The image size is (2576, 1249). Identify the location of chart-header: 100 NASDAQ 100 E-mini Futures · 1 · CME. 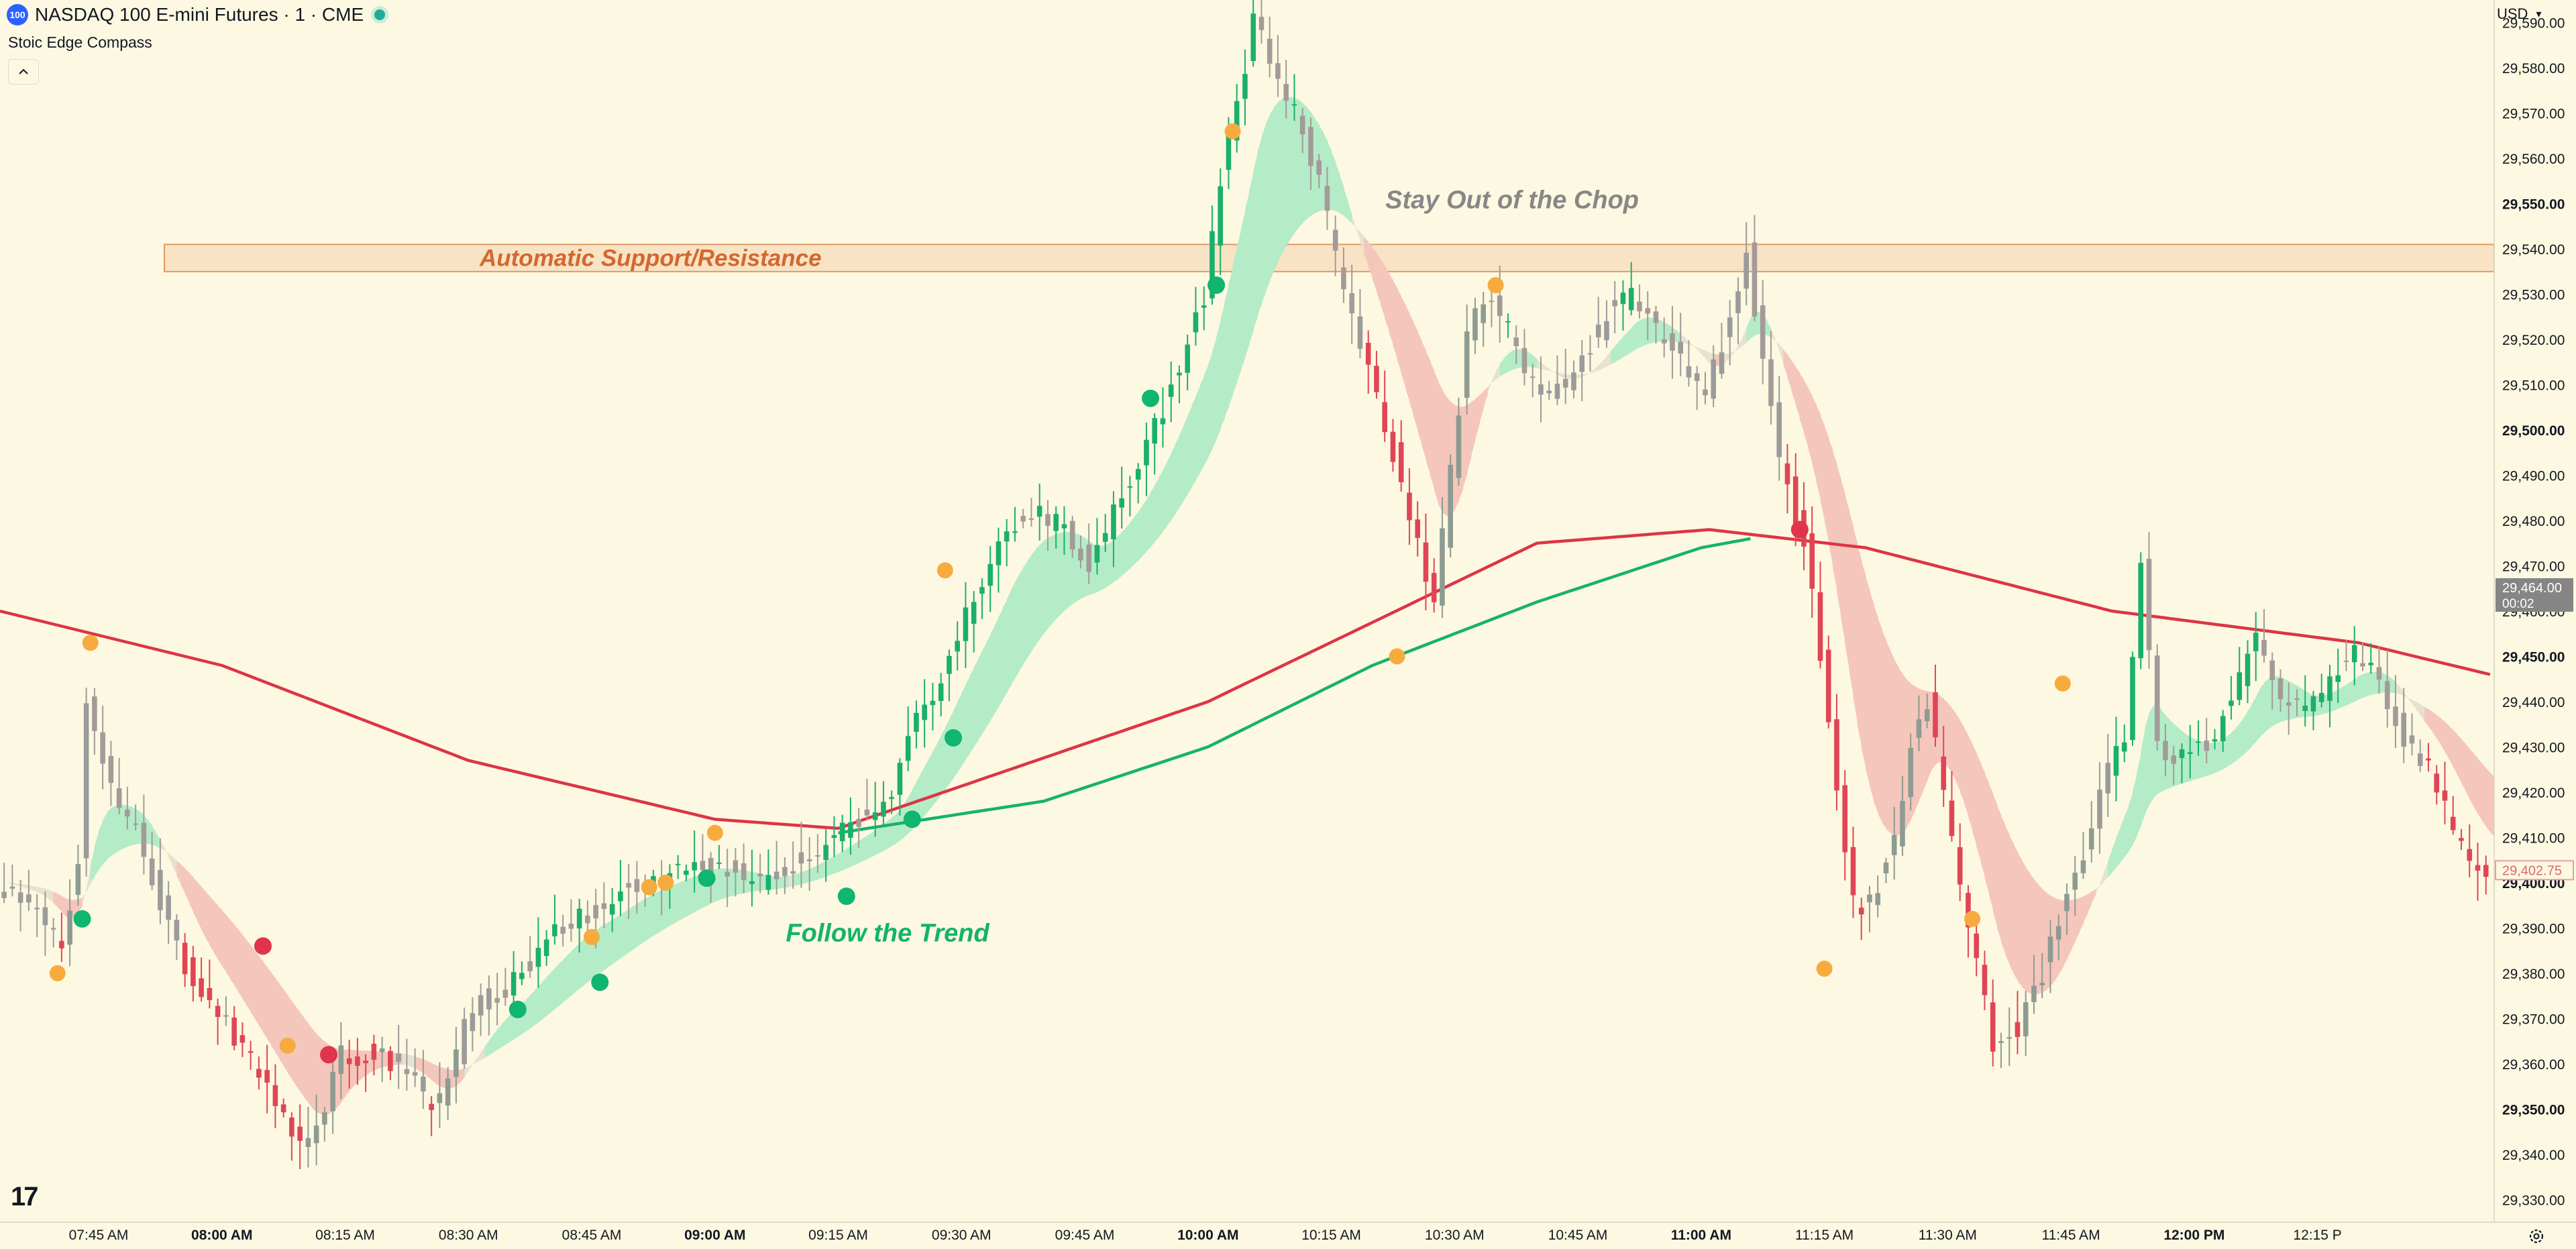
(196, 14).